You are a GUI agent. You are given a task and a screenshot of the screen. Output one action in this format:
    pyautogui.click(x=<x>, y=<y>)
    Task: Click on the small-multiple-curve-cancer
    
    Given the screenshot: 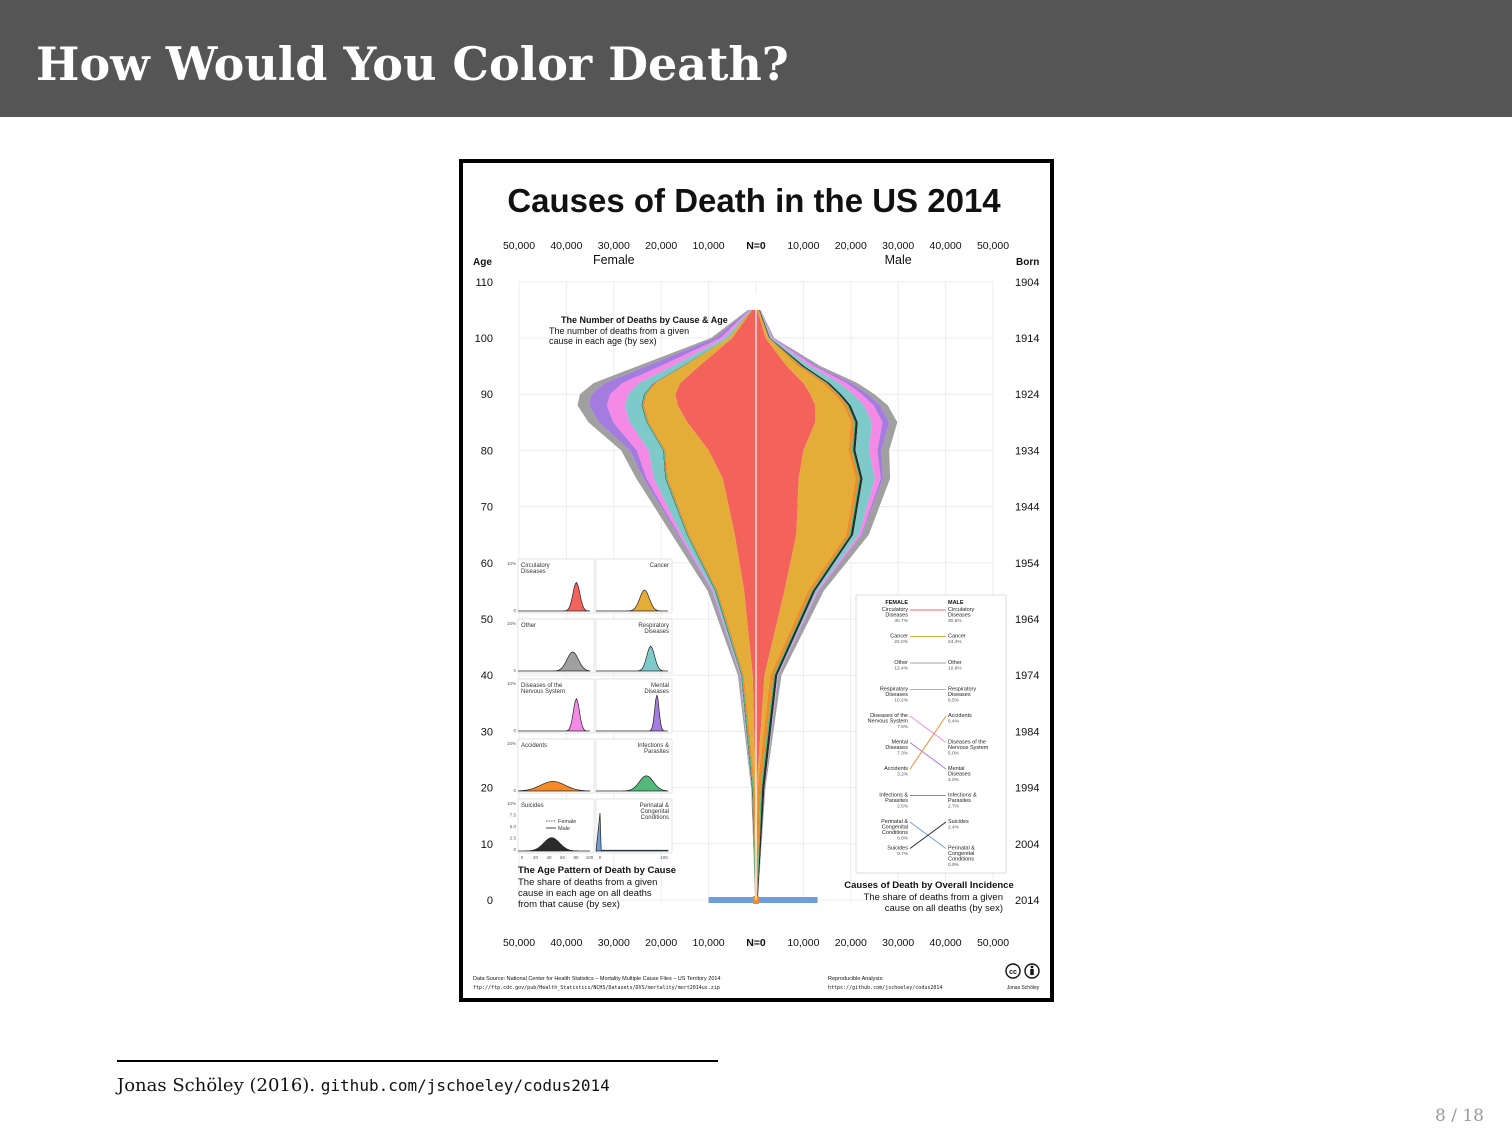 What is the action you would take?
    pyautogui.click(x=632, y=600)
    